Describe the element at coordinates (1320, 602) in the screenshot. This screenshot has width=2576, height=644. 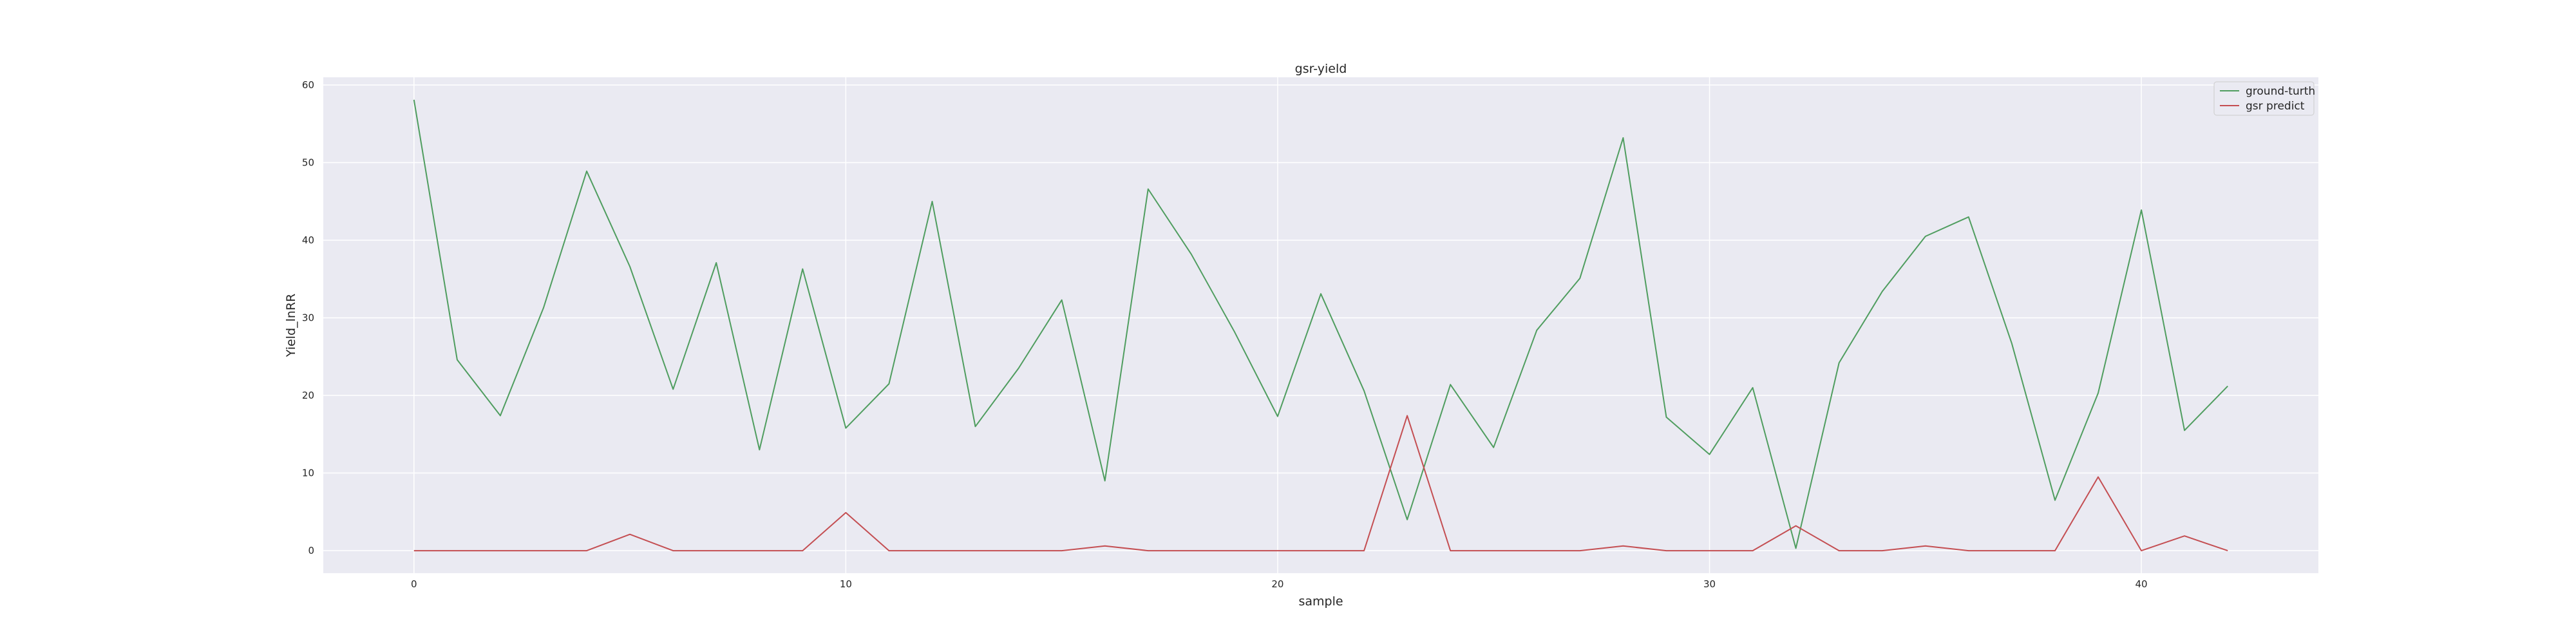
I see `x-axis-label: sample` at that location.